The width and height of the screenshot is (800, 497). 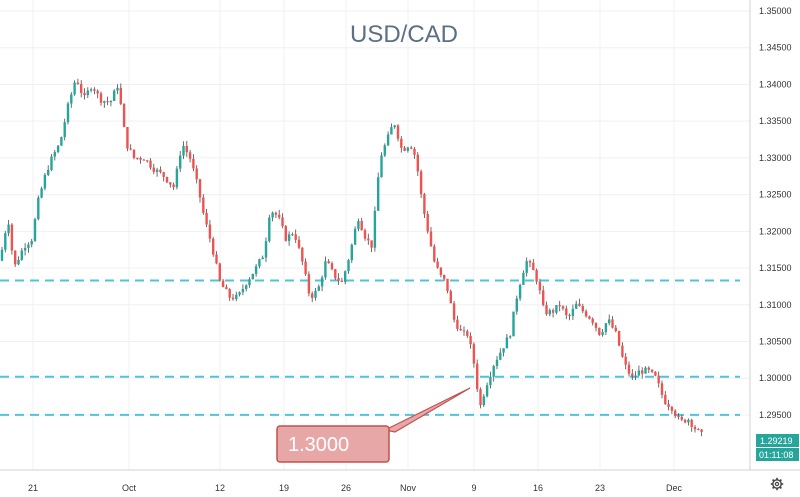 I want to click on price-tick-label: 1.34500, so click(x=775, y=48).